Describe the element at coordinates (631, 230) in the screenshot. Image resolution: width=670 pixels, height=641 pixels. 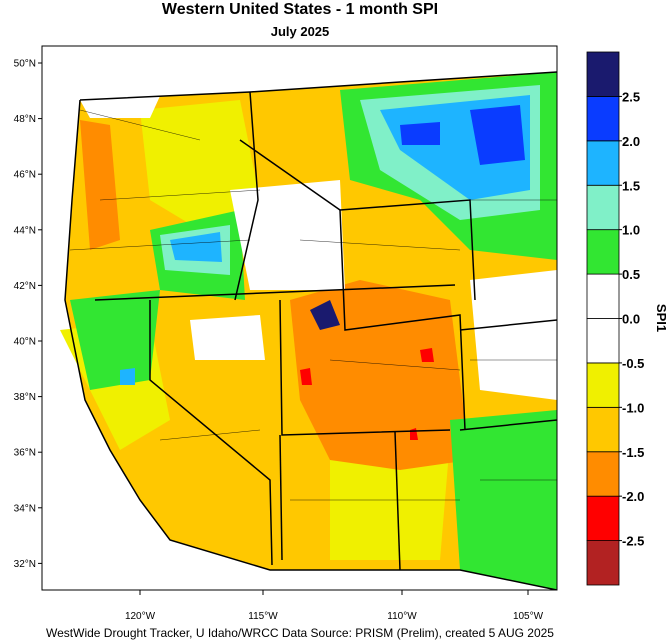
I see `colorbar-label: 1.0` at that location.